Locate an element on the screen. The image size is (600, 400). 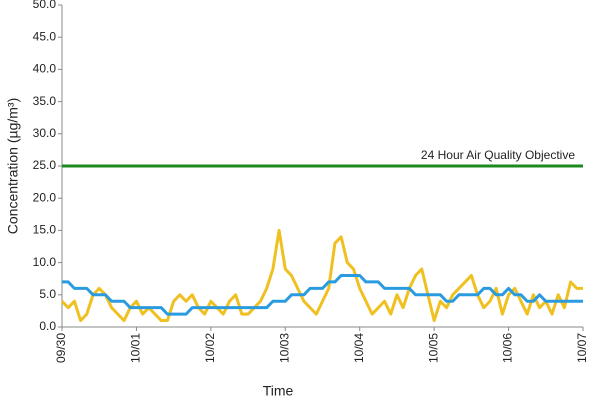
y-tick-label: 45.0 is located at coordinates (45, 36).